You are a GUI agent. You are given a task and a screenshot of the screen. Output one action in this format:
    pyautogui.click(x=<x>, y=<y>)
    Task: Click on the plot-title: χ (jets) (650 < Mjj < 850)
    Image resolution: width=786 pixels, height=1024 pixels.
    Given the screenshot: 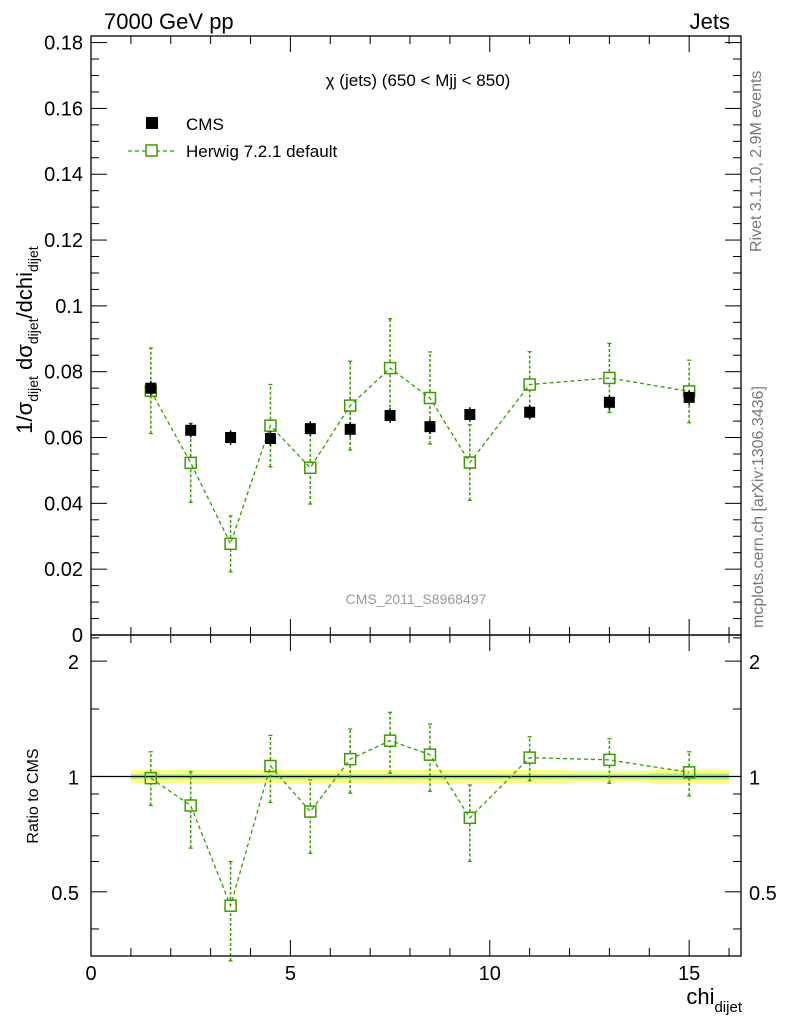 What is the action you would take?
    pyautogui.click(x=418, y=80)
    